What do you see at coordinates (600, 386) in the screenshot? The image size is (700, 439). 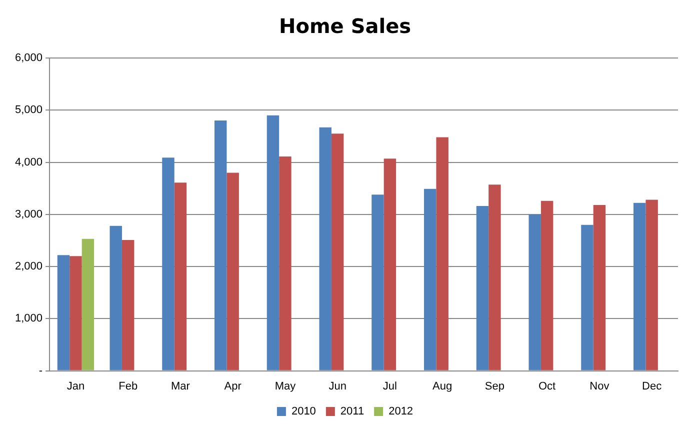 I see `x-tick-label: Nov` at bounding box center [600, 386].